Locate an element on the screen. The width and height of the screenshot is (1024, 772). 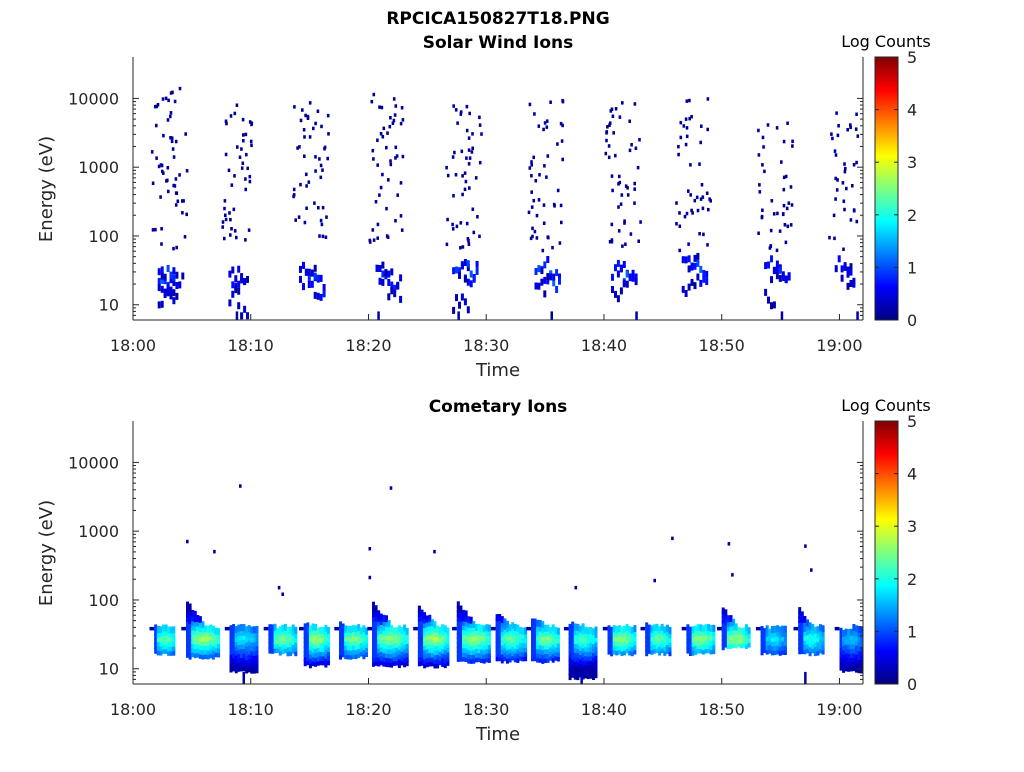
y-axis-label: Energy (eV) is located at coordinates (46, 553).